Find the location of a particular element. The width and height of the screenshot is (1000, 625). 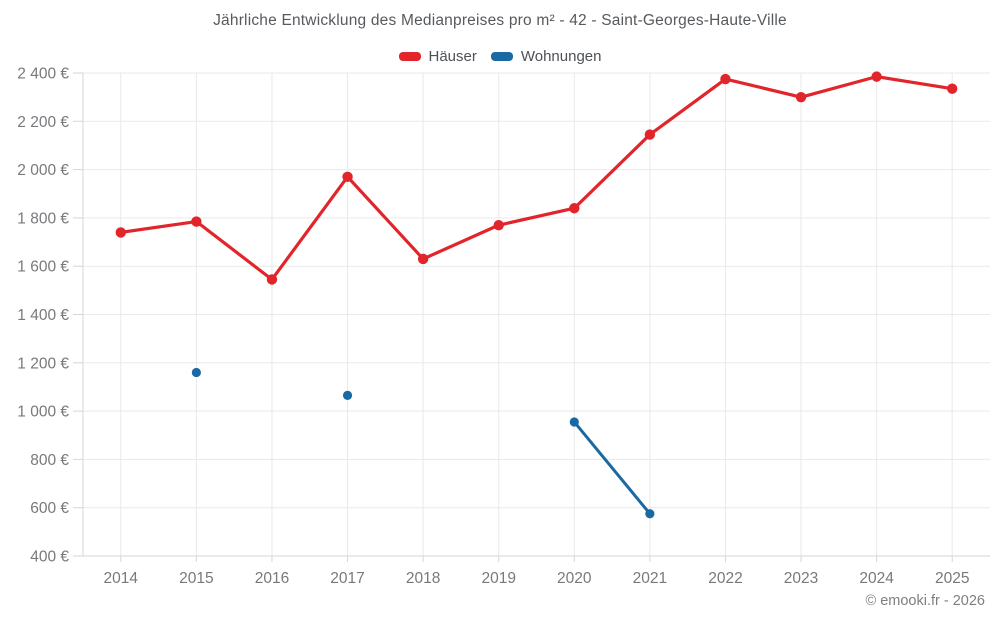

y-tick-label: 600 € is located at coordinates (49, 508).